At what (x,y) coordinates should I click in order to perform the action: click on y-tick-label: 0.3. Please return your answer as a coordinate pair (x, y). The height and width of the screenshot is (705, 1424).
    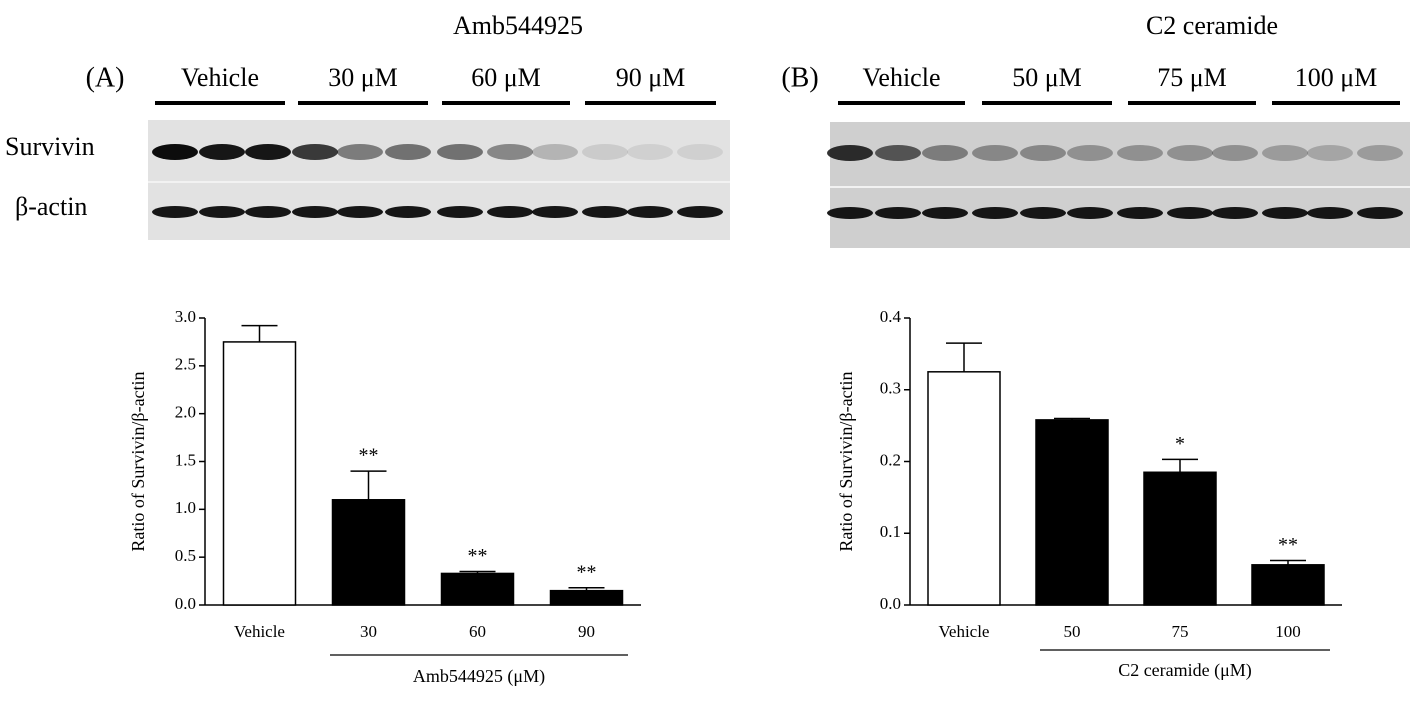
    Looking at the image, I should click on (890, 388).